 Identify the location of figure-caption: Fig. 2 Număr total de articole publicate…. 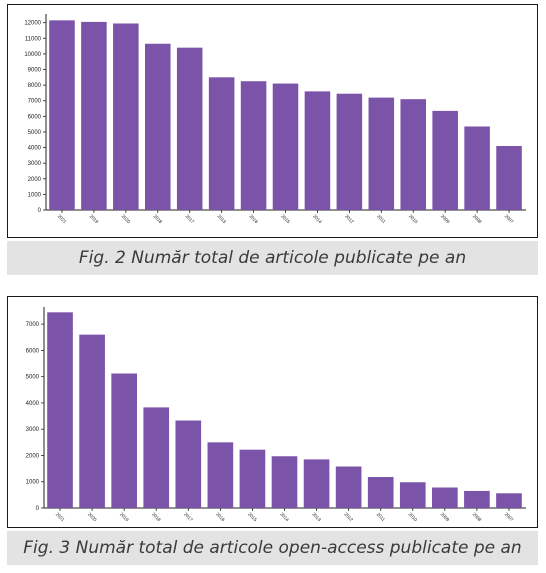
(272, 258).